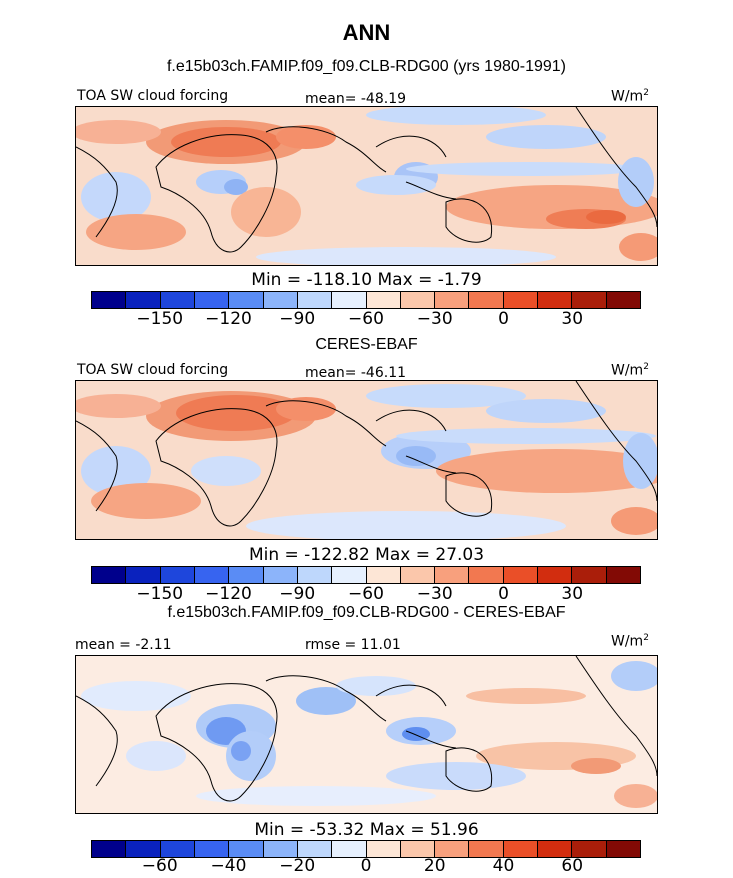 This screenshot has height=878, width=733. I want to click on panel3-minmax: Min = -53.32 Max = 51.96, so click(366, 830).